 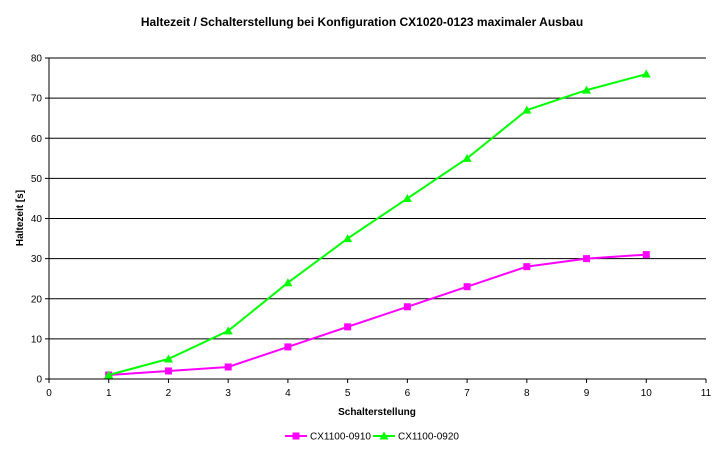 What do you see at coordinates (37, 299) in the screenshot?
I see `y-tick-label-2: 20` at bounding box center [37, 299].